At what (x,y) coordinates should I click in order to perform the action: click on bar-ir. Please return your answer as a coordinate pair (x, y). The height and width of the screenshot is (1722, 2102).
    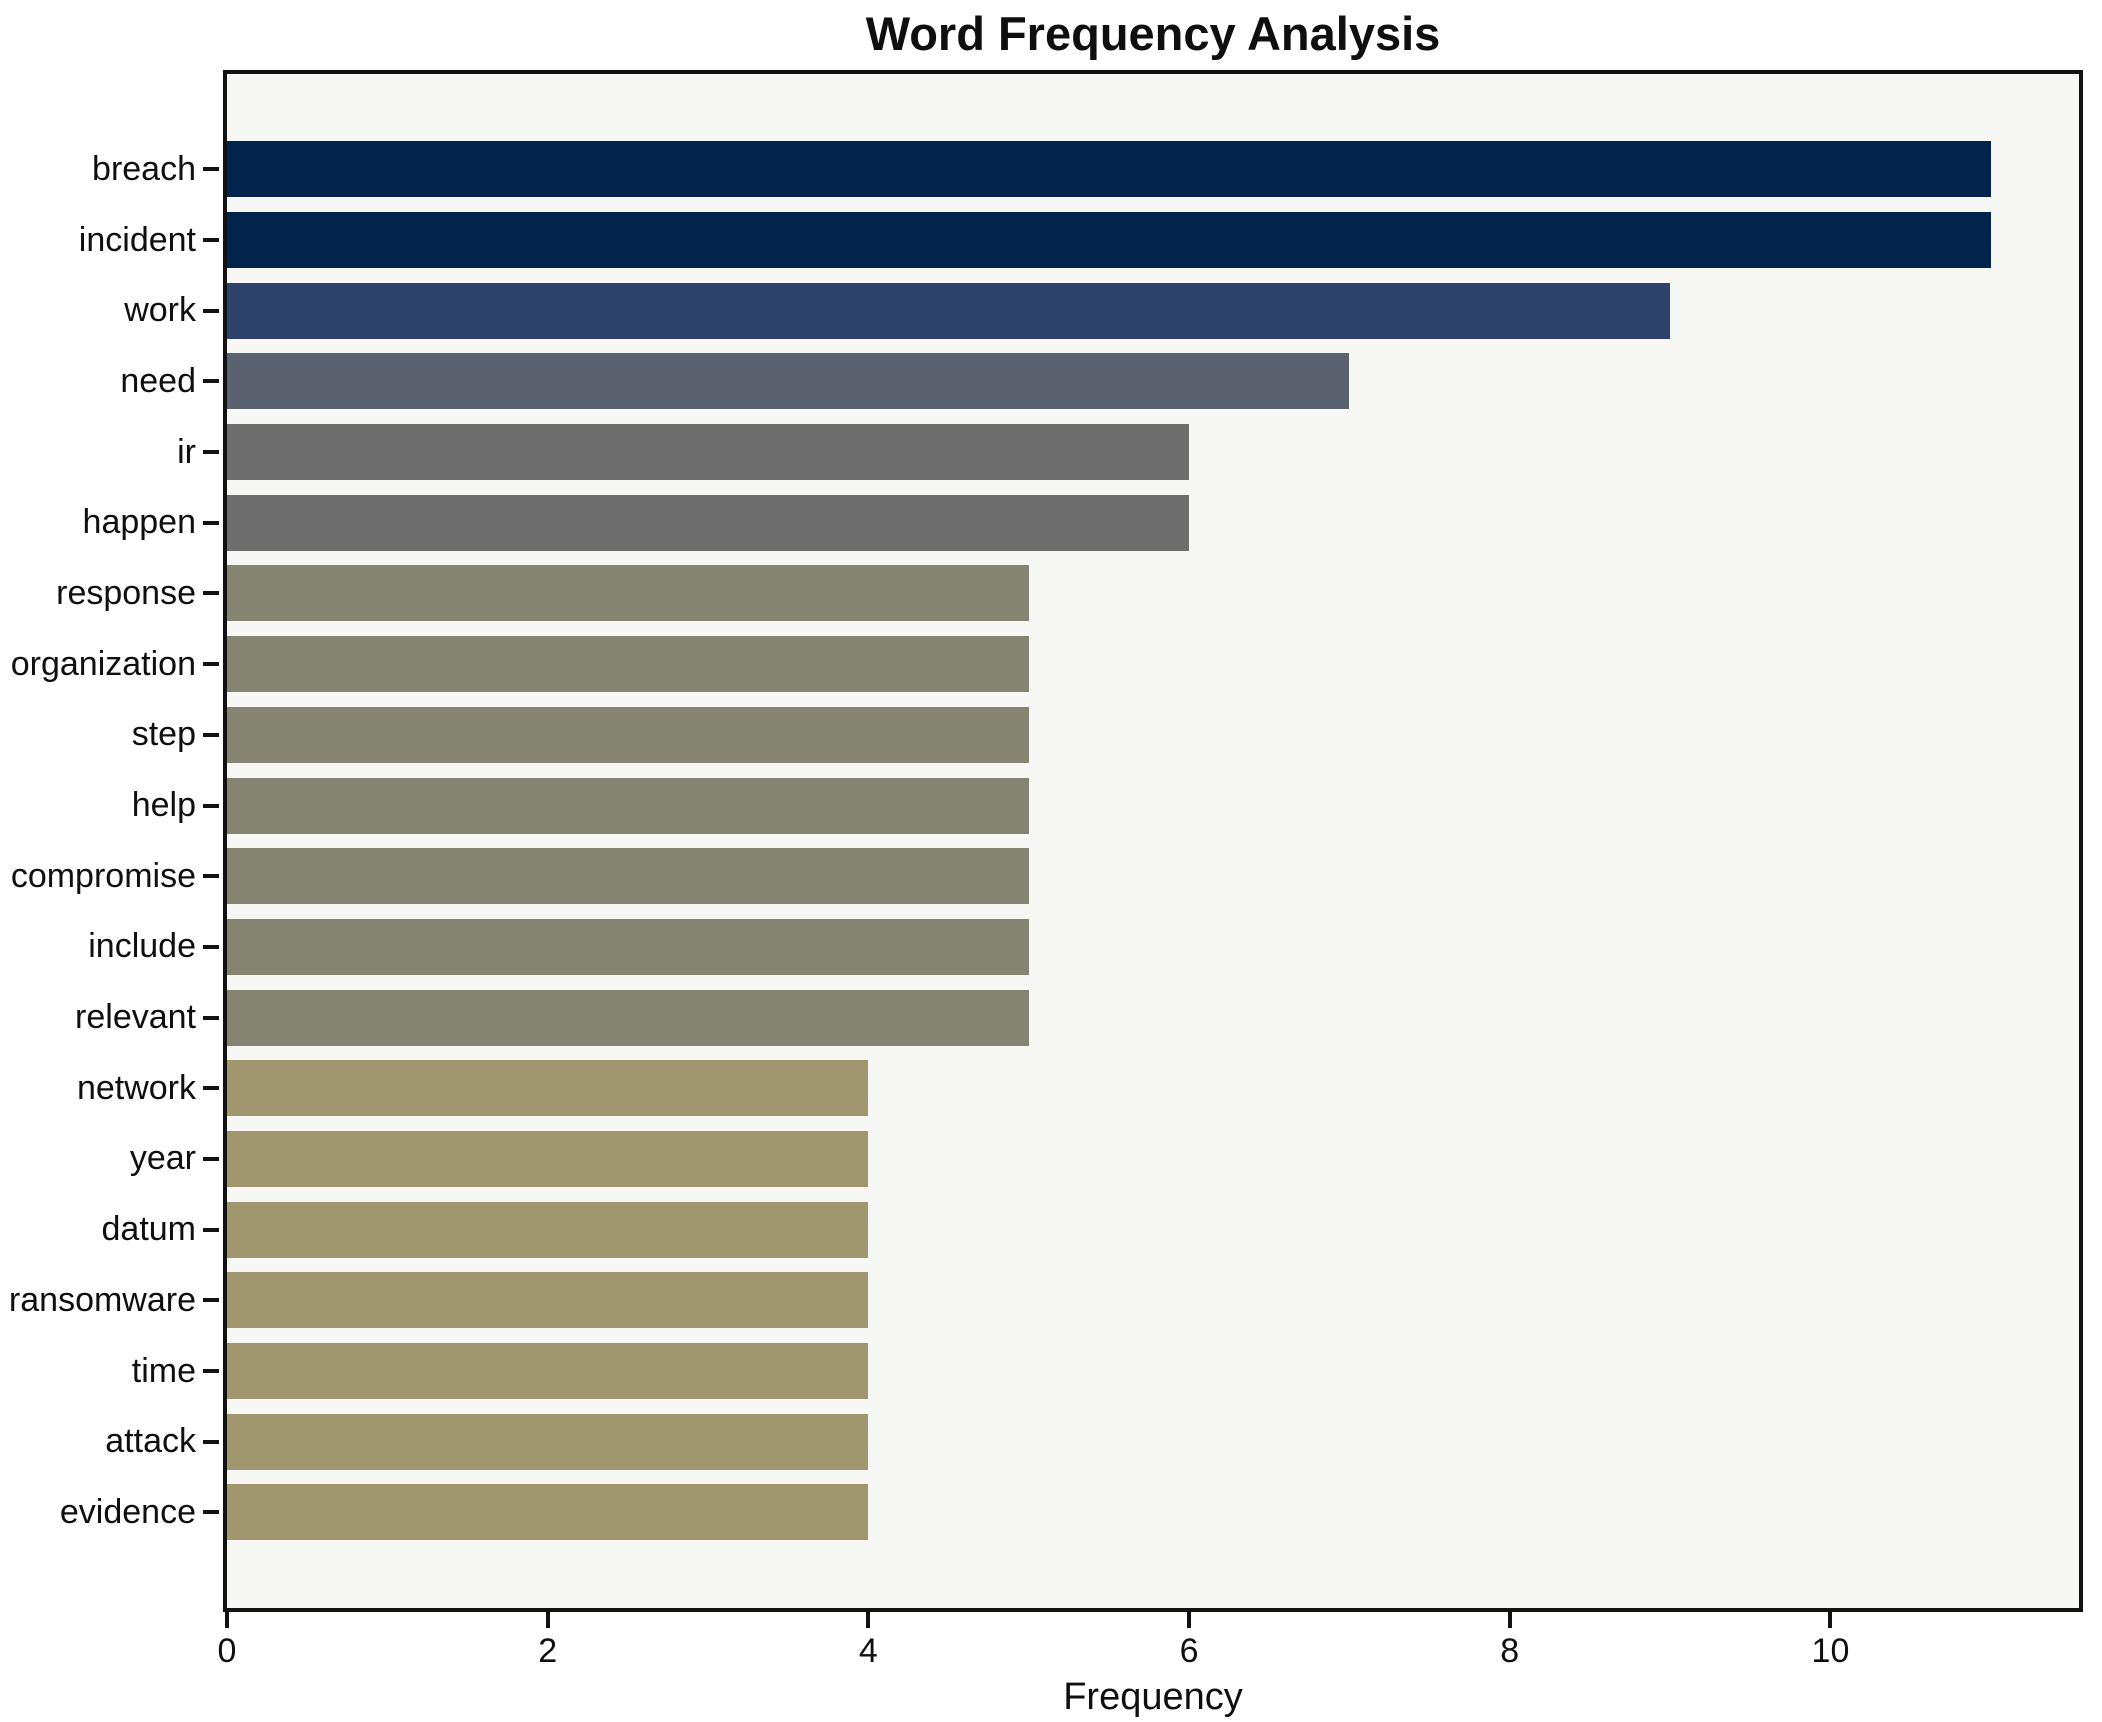
    Looking at the image, I should click on (708, 452).